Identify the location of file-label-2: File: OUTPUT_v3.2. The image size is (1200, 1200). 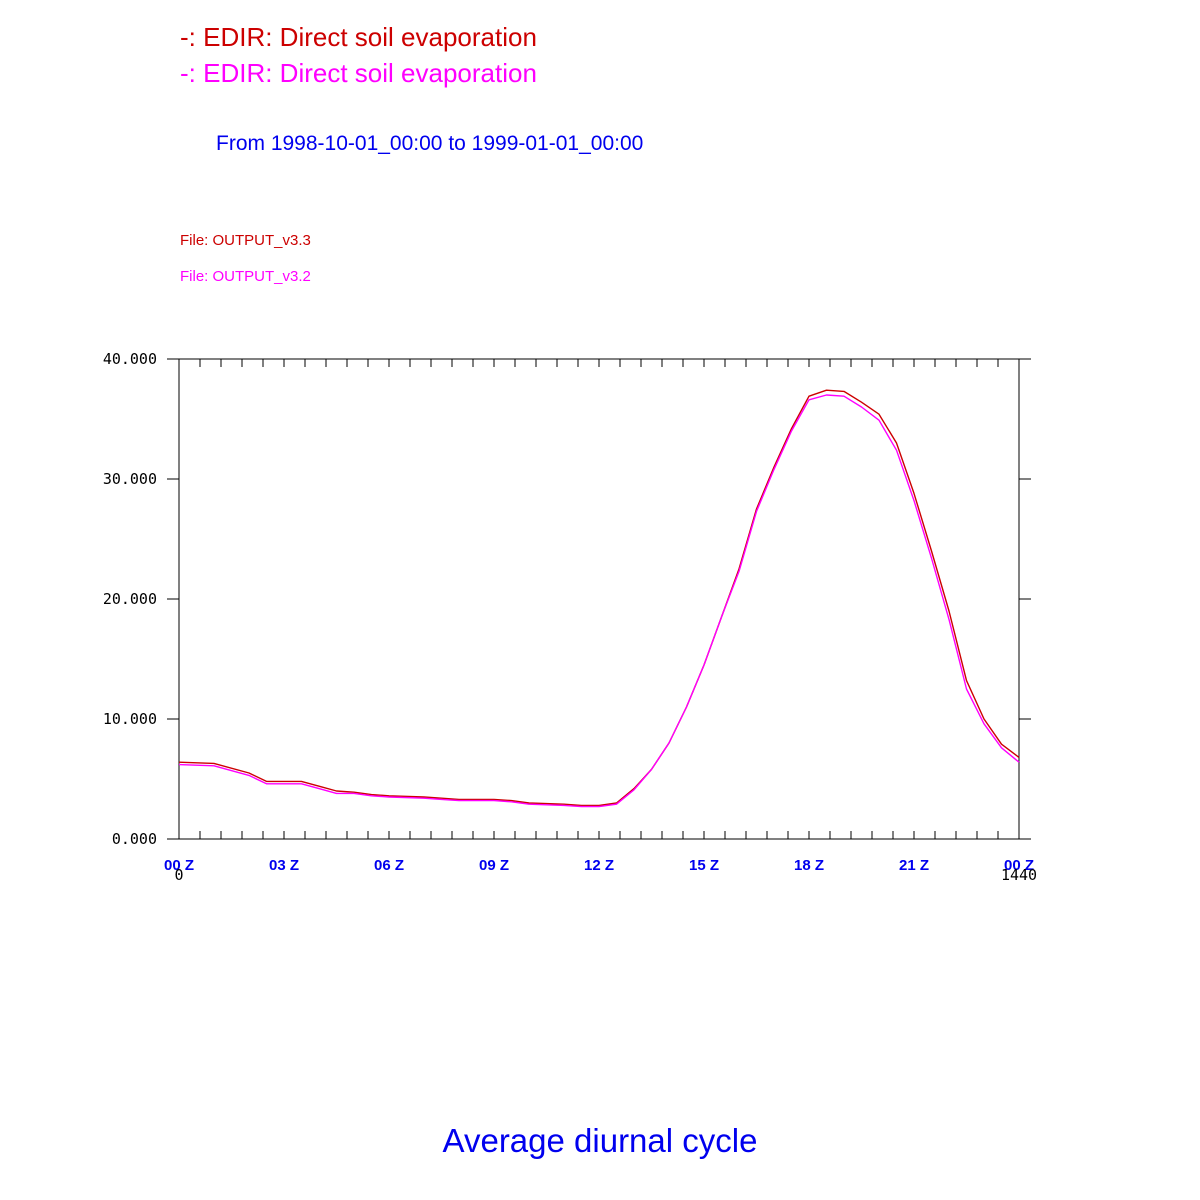
(245, 276).